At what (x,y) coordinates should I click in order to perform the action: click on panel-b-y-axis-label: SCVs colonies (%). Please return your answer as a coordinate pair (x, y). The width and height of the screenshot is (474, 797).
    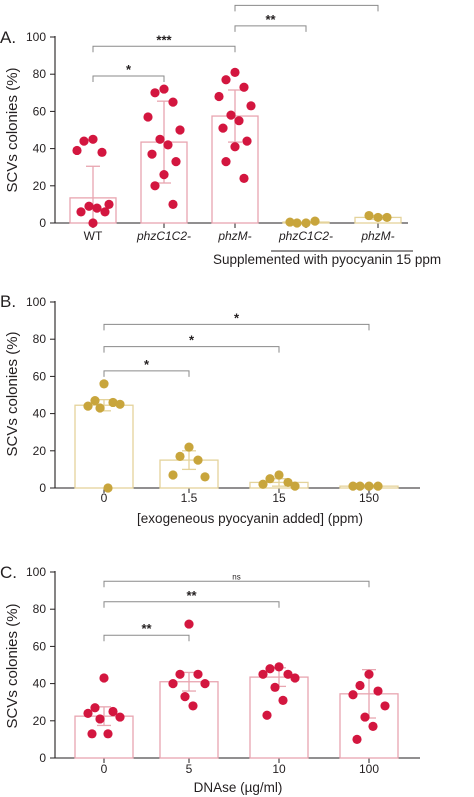
    Looking at the image, I should click on (12, 393).